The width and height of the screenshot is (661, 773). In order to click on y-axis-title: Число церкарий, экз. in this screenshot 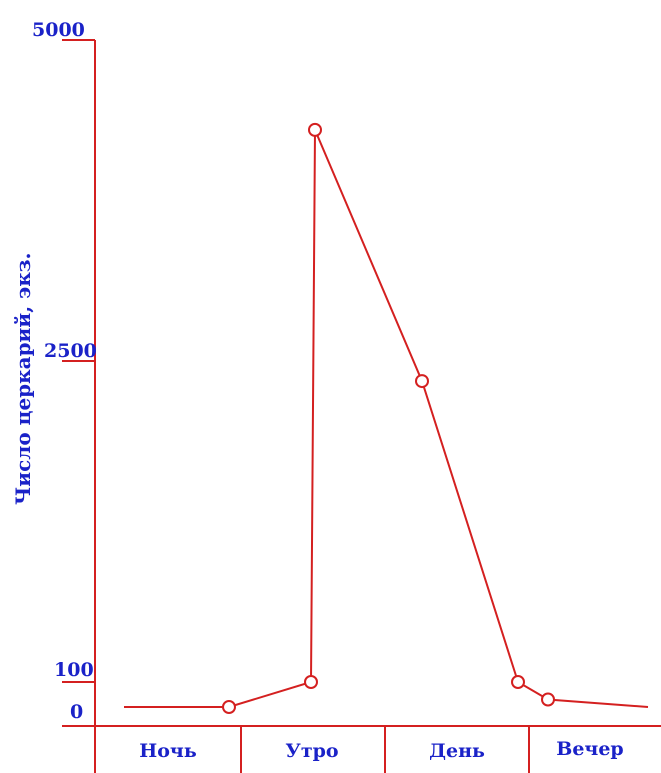, I will do `click(23, 379)`.